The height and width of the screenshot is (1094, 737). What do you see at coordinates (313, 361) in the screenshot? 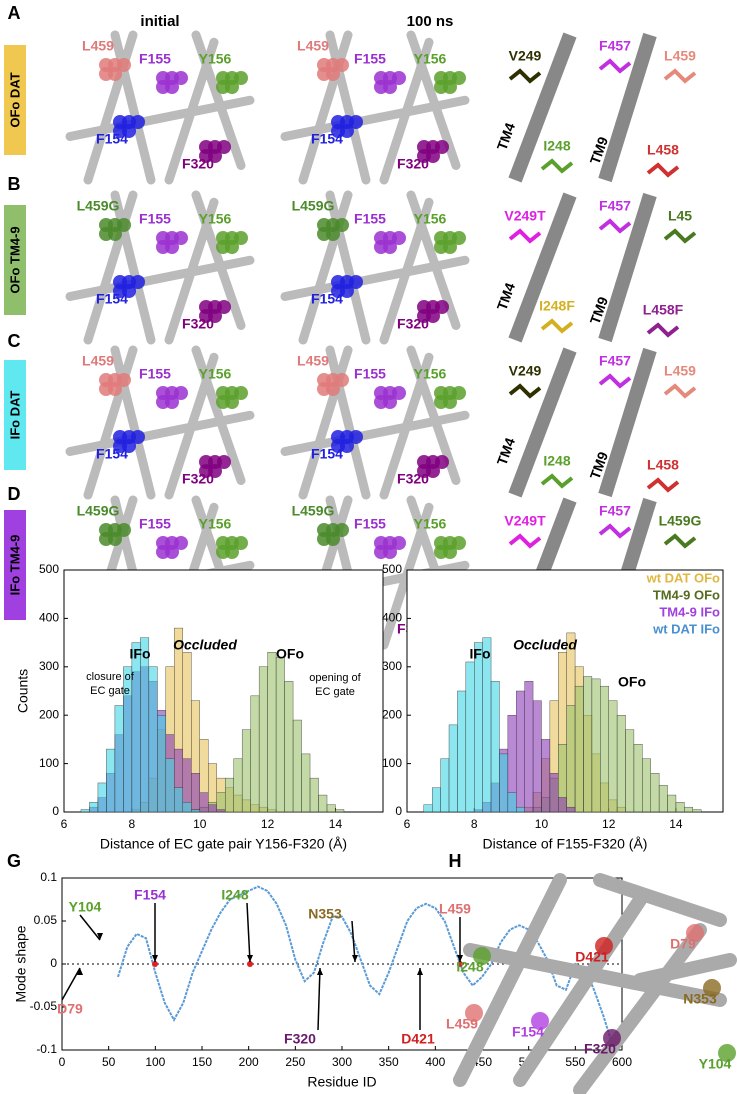
I see `residue-label: L459` at bounding box center [313, 361].